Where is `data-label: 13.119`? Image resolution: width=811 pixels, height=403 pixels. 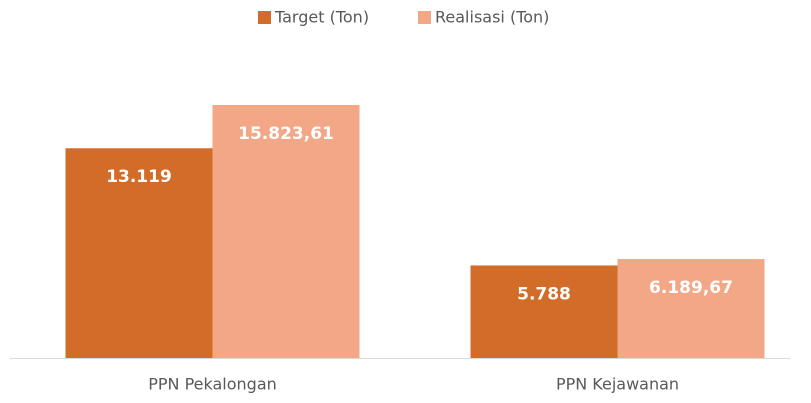 data-label: 13.119 is located at coordinates (139, 177).